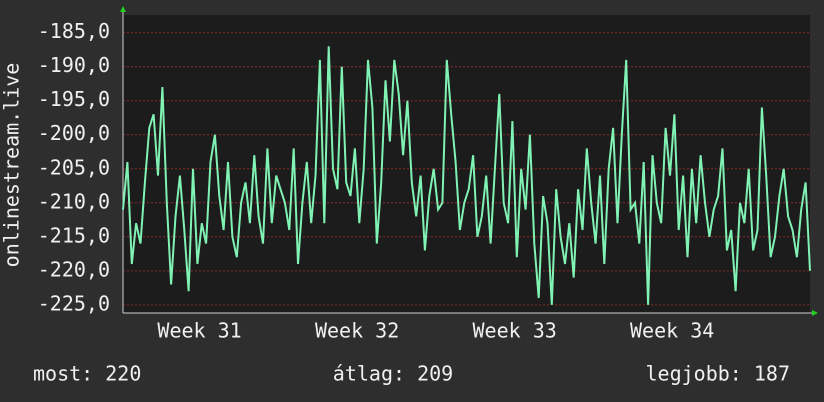  I want to click on y-tick-label: -220,0, so click(74, 269).